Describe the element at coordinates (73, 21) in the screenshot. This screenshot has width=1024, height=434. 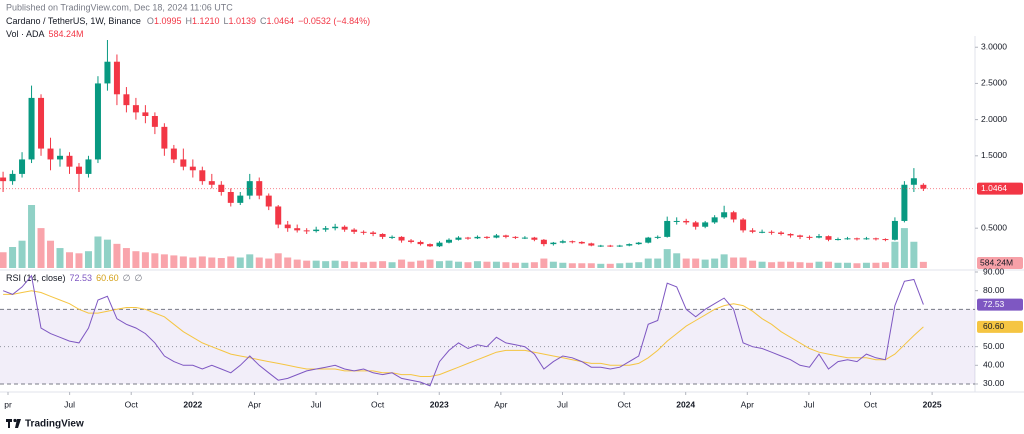
I see `symbol: Cardano / TetherUS, 1W, Binance` at that location.